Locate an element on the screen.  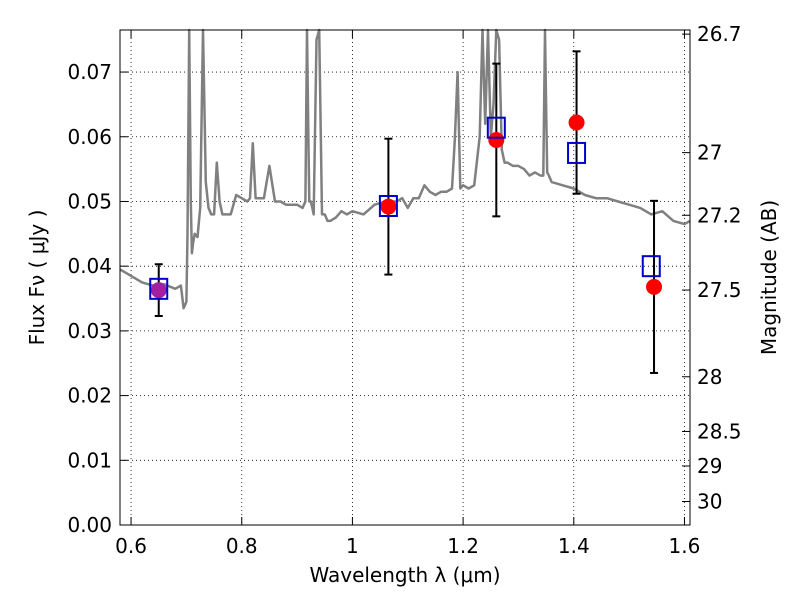
mag-tick-label: 27.5 is located at coordinates (719, 290).